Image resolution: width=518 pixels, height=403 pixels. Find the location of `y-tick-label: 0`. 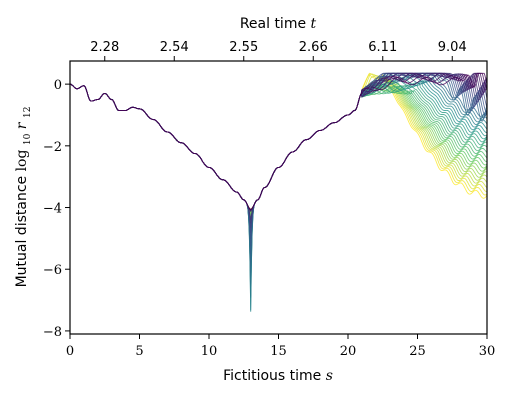

y-tick-label: 0 is located at coordinates (58, 85).